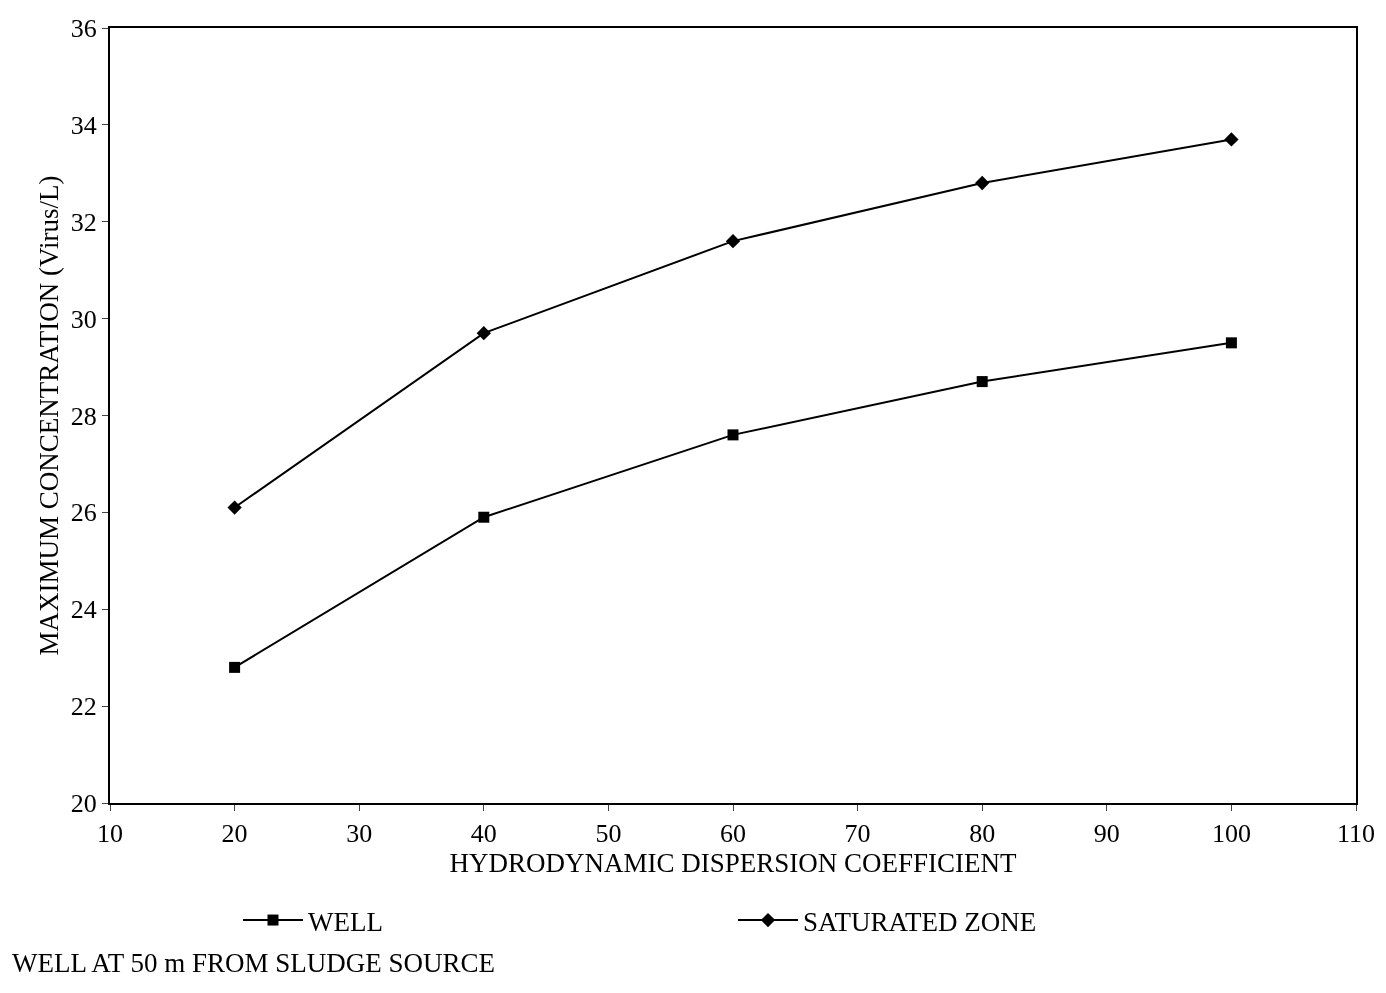 The image size is (1386, 993). I want to click on x-tick-label: 60, so click(733, 834).